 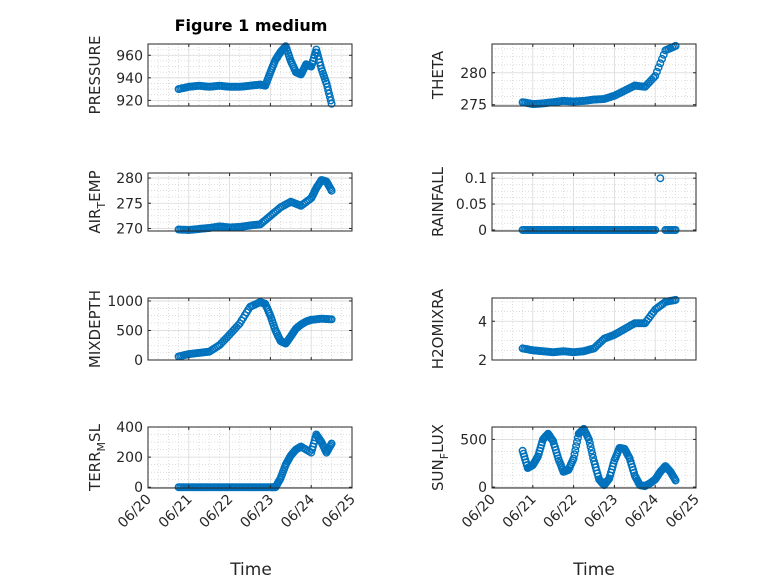 I want to click on subplot-pressure: 920 940 960 PRESSURE, so click(x=219, y=75).